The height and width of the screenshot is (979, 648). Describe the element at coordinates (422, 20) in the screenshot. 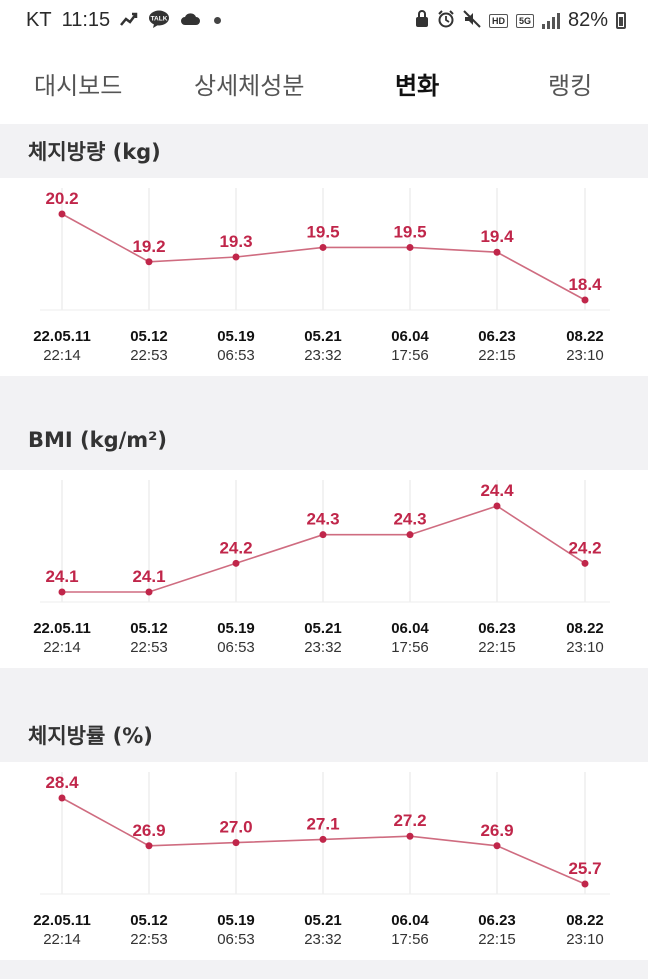

I see `lock-screen-icon` at that location.